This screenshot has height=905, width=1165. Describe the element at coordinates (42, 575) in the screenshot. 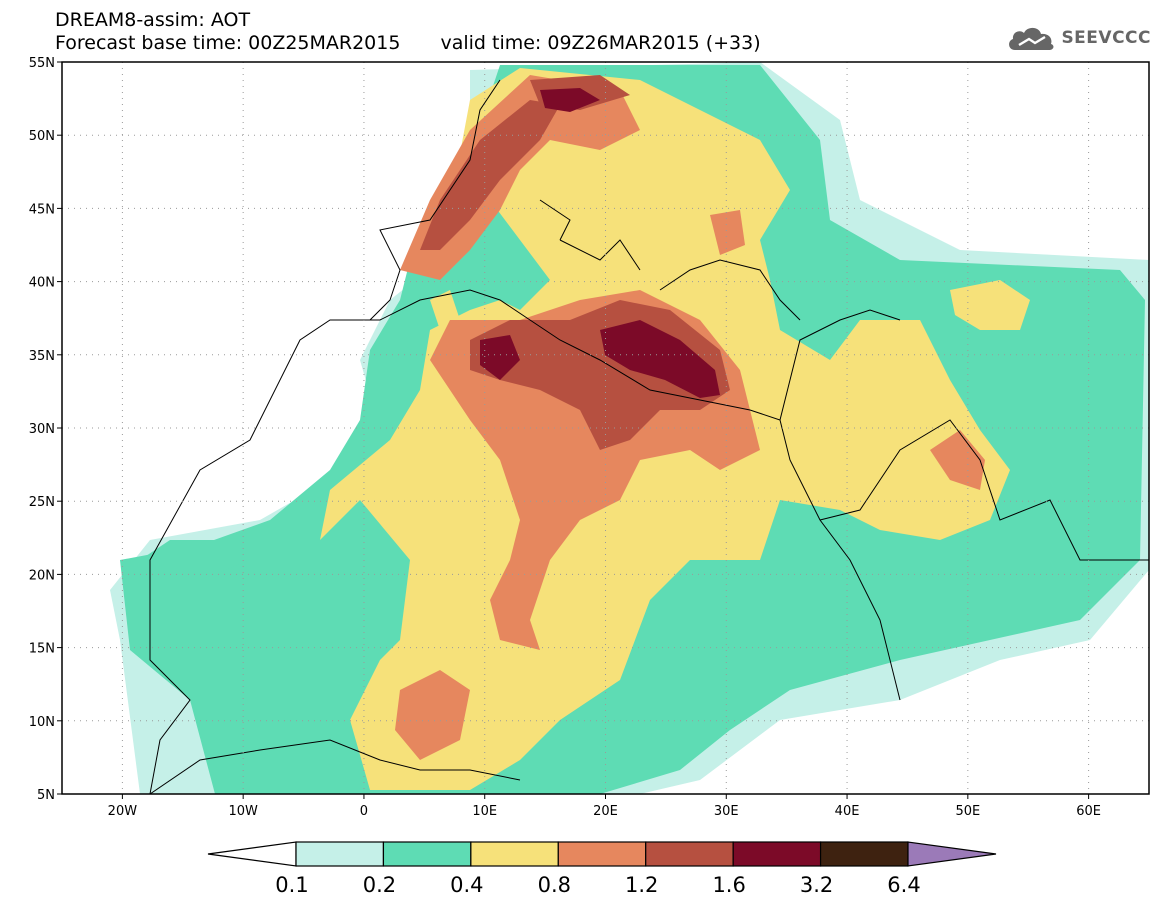

I see `lat-label: 20N` at that location.